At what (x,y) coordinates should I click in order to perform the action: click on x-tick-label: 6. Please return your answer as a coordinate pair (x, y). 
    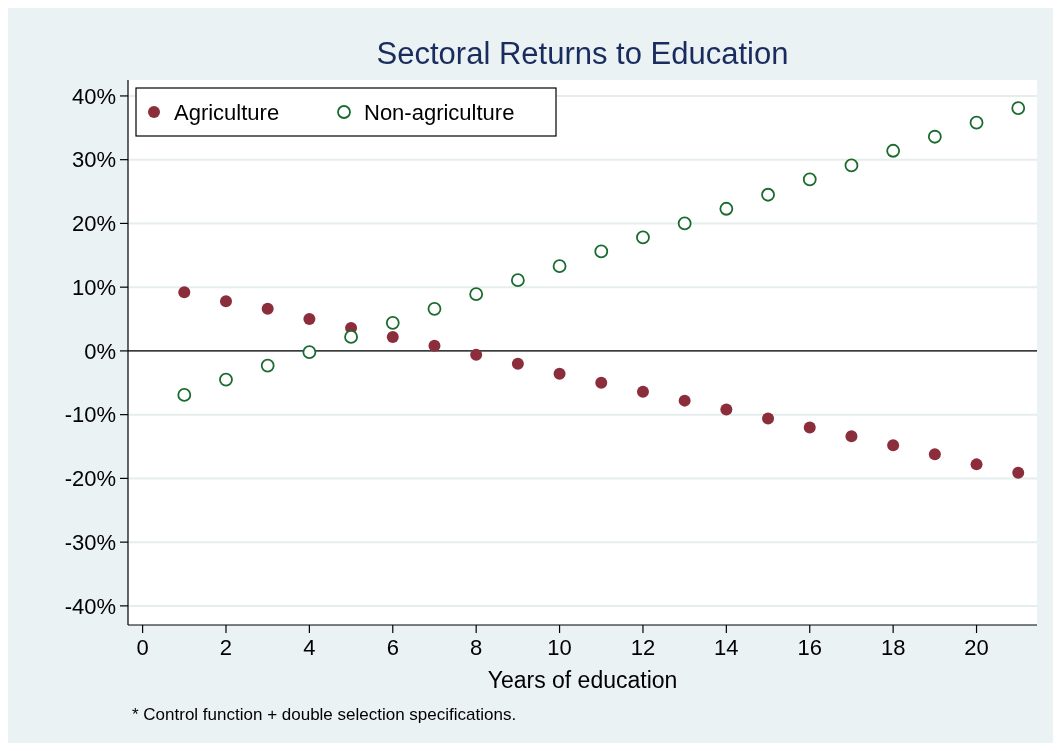
    Looking at the image, I should click on (392, 647).